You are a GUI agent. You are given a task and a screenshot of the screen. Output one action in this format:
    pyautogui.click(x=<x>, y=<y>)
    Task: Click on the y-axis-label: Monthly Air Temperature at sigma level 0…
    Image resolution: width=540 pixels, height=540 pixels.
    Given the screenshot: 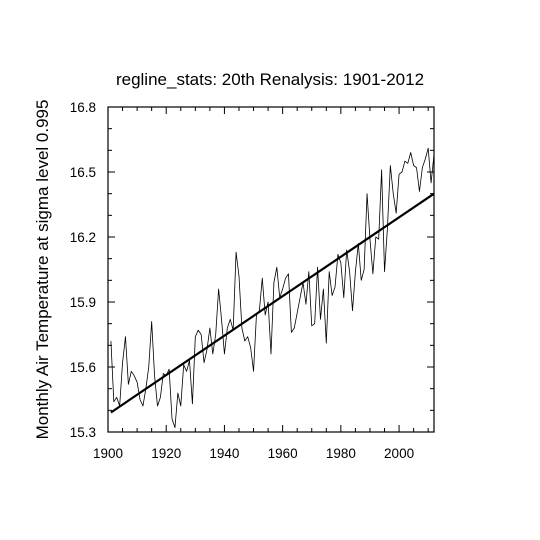 What is the action you would take?
    pyautogui.click(x=42, y=270)
    